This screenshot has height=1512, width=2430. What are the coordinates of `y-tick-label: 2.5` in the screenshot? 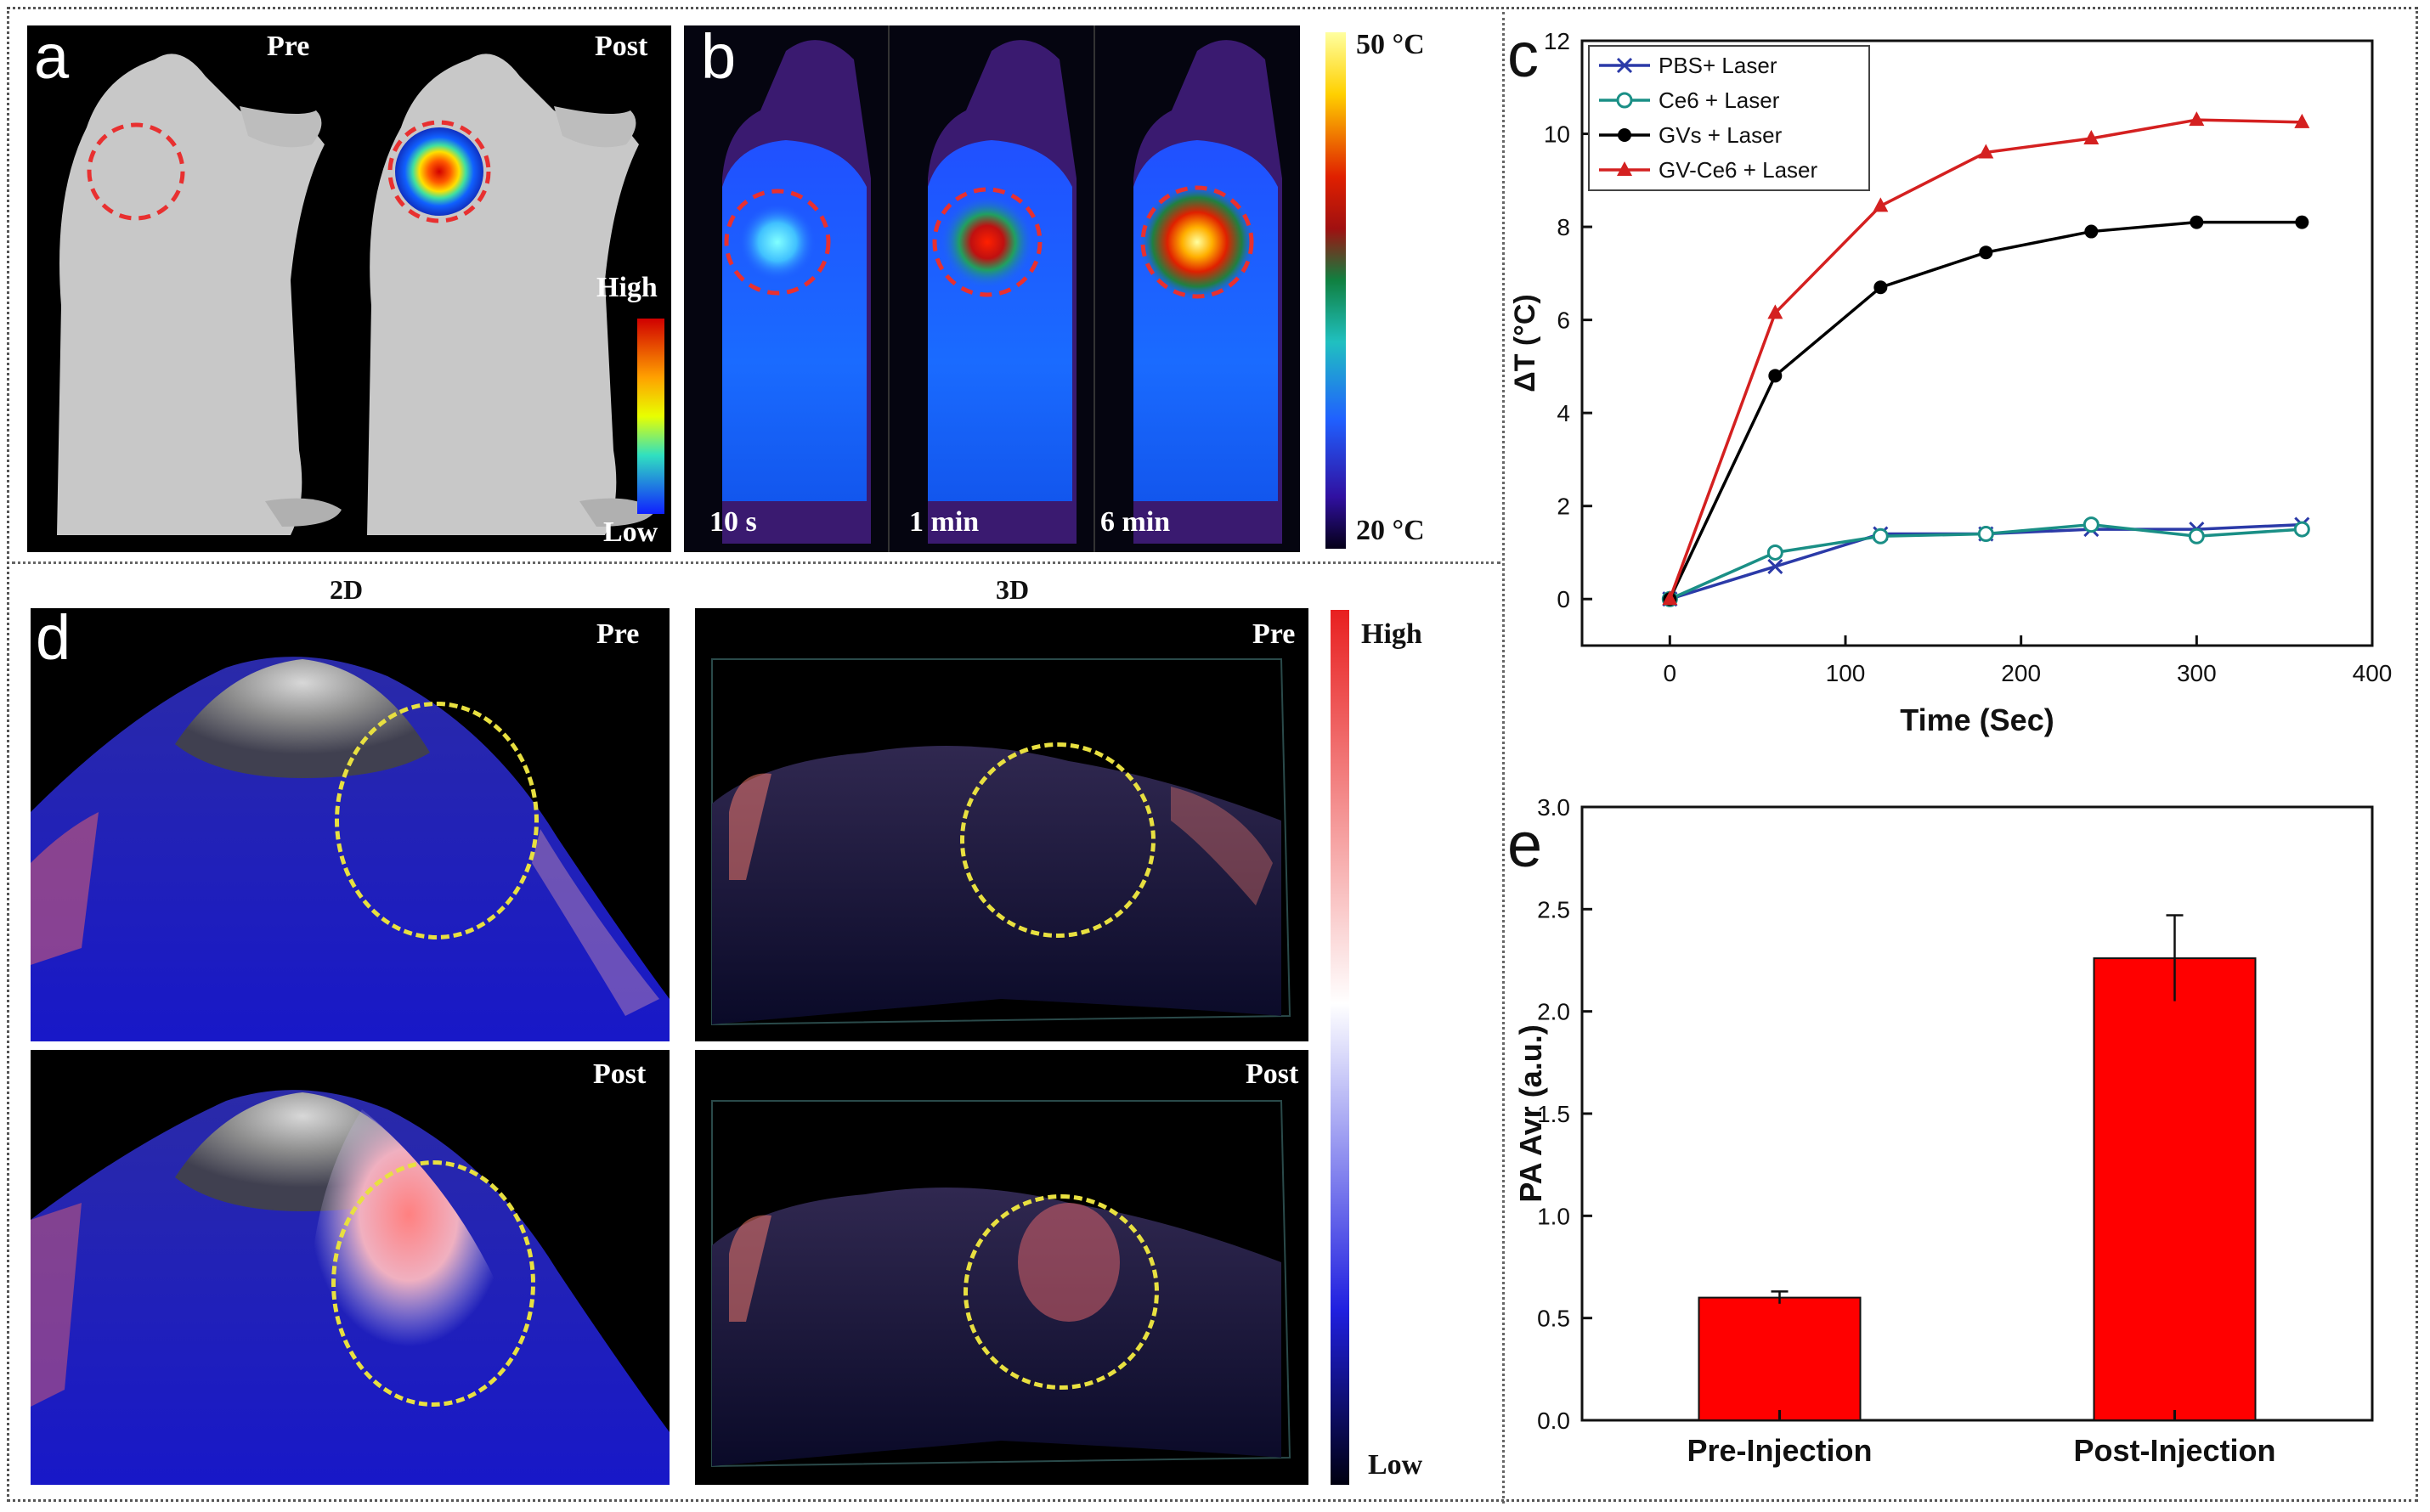 It's located at (1553, 909).